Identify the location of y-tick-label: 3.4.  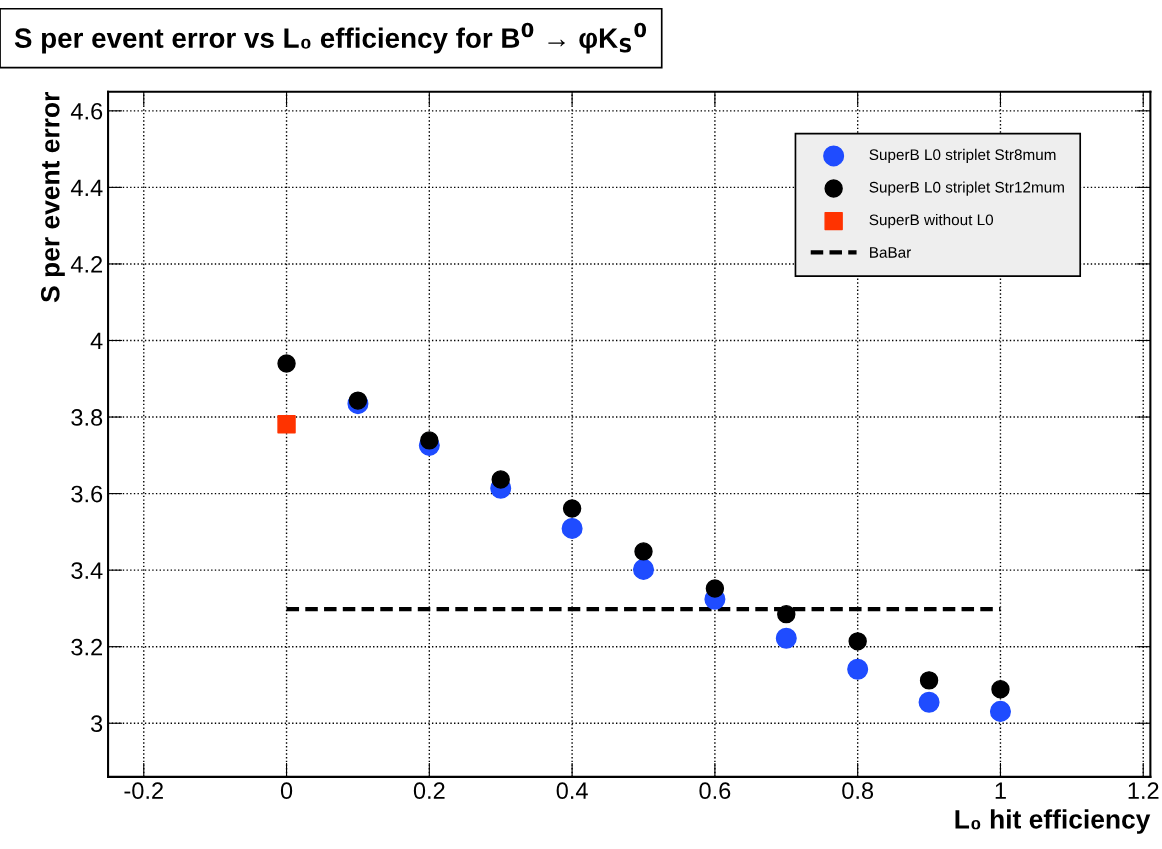
(87, 570).